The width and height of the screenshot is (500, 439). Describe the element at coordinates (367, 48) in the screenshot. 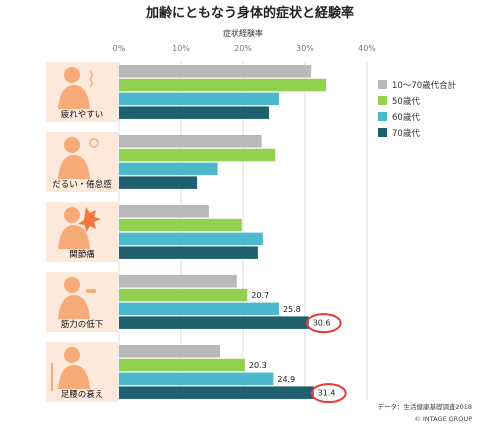

I see `x-tick-label: 40%` at that location.